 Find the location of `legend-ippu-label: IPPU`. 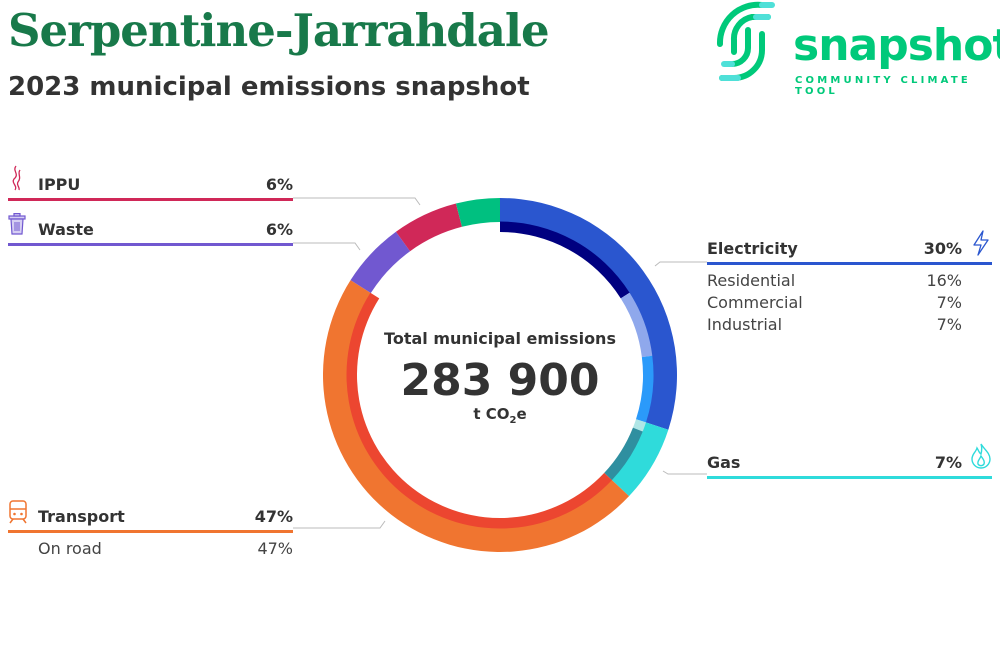

legend-ippu-label: IPPU is located at coordinates (59, 184).